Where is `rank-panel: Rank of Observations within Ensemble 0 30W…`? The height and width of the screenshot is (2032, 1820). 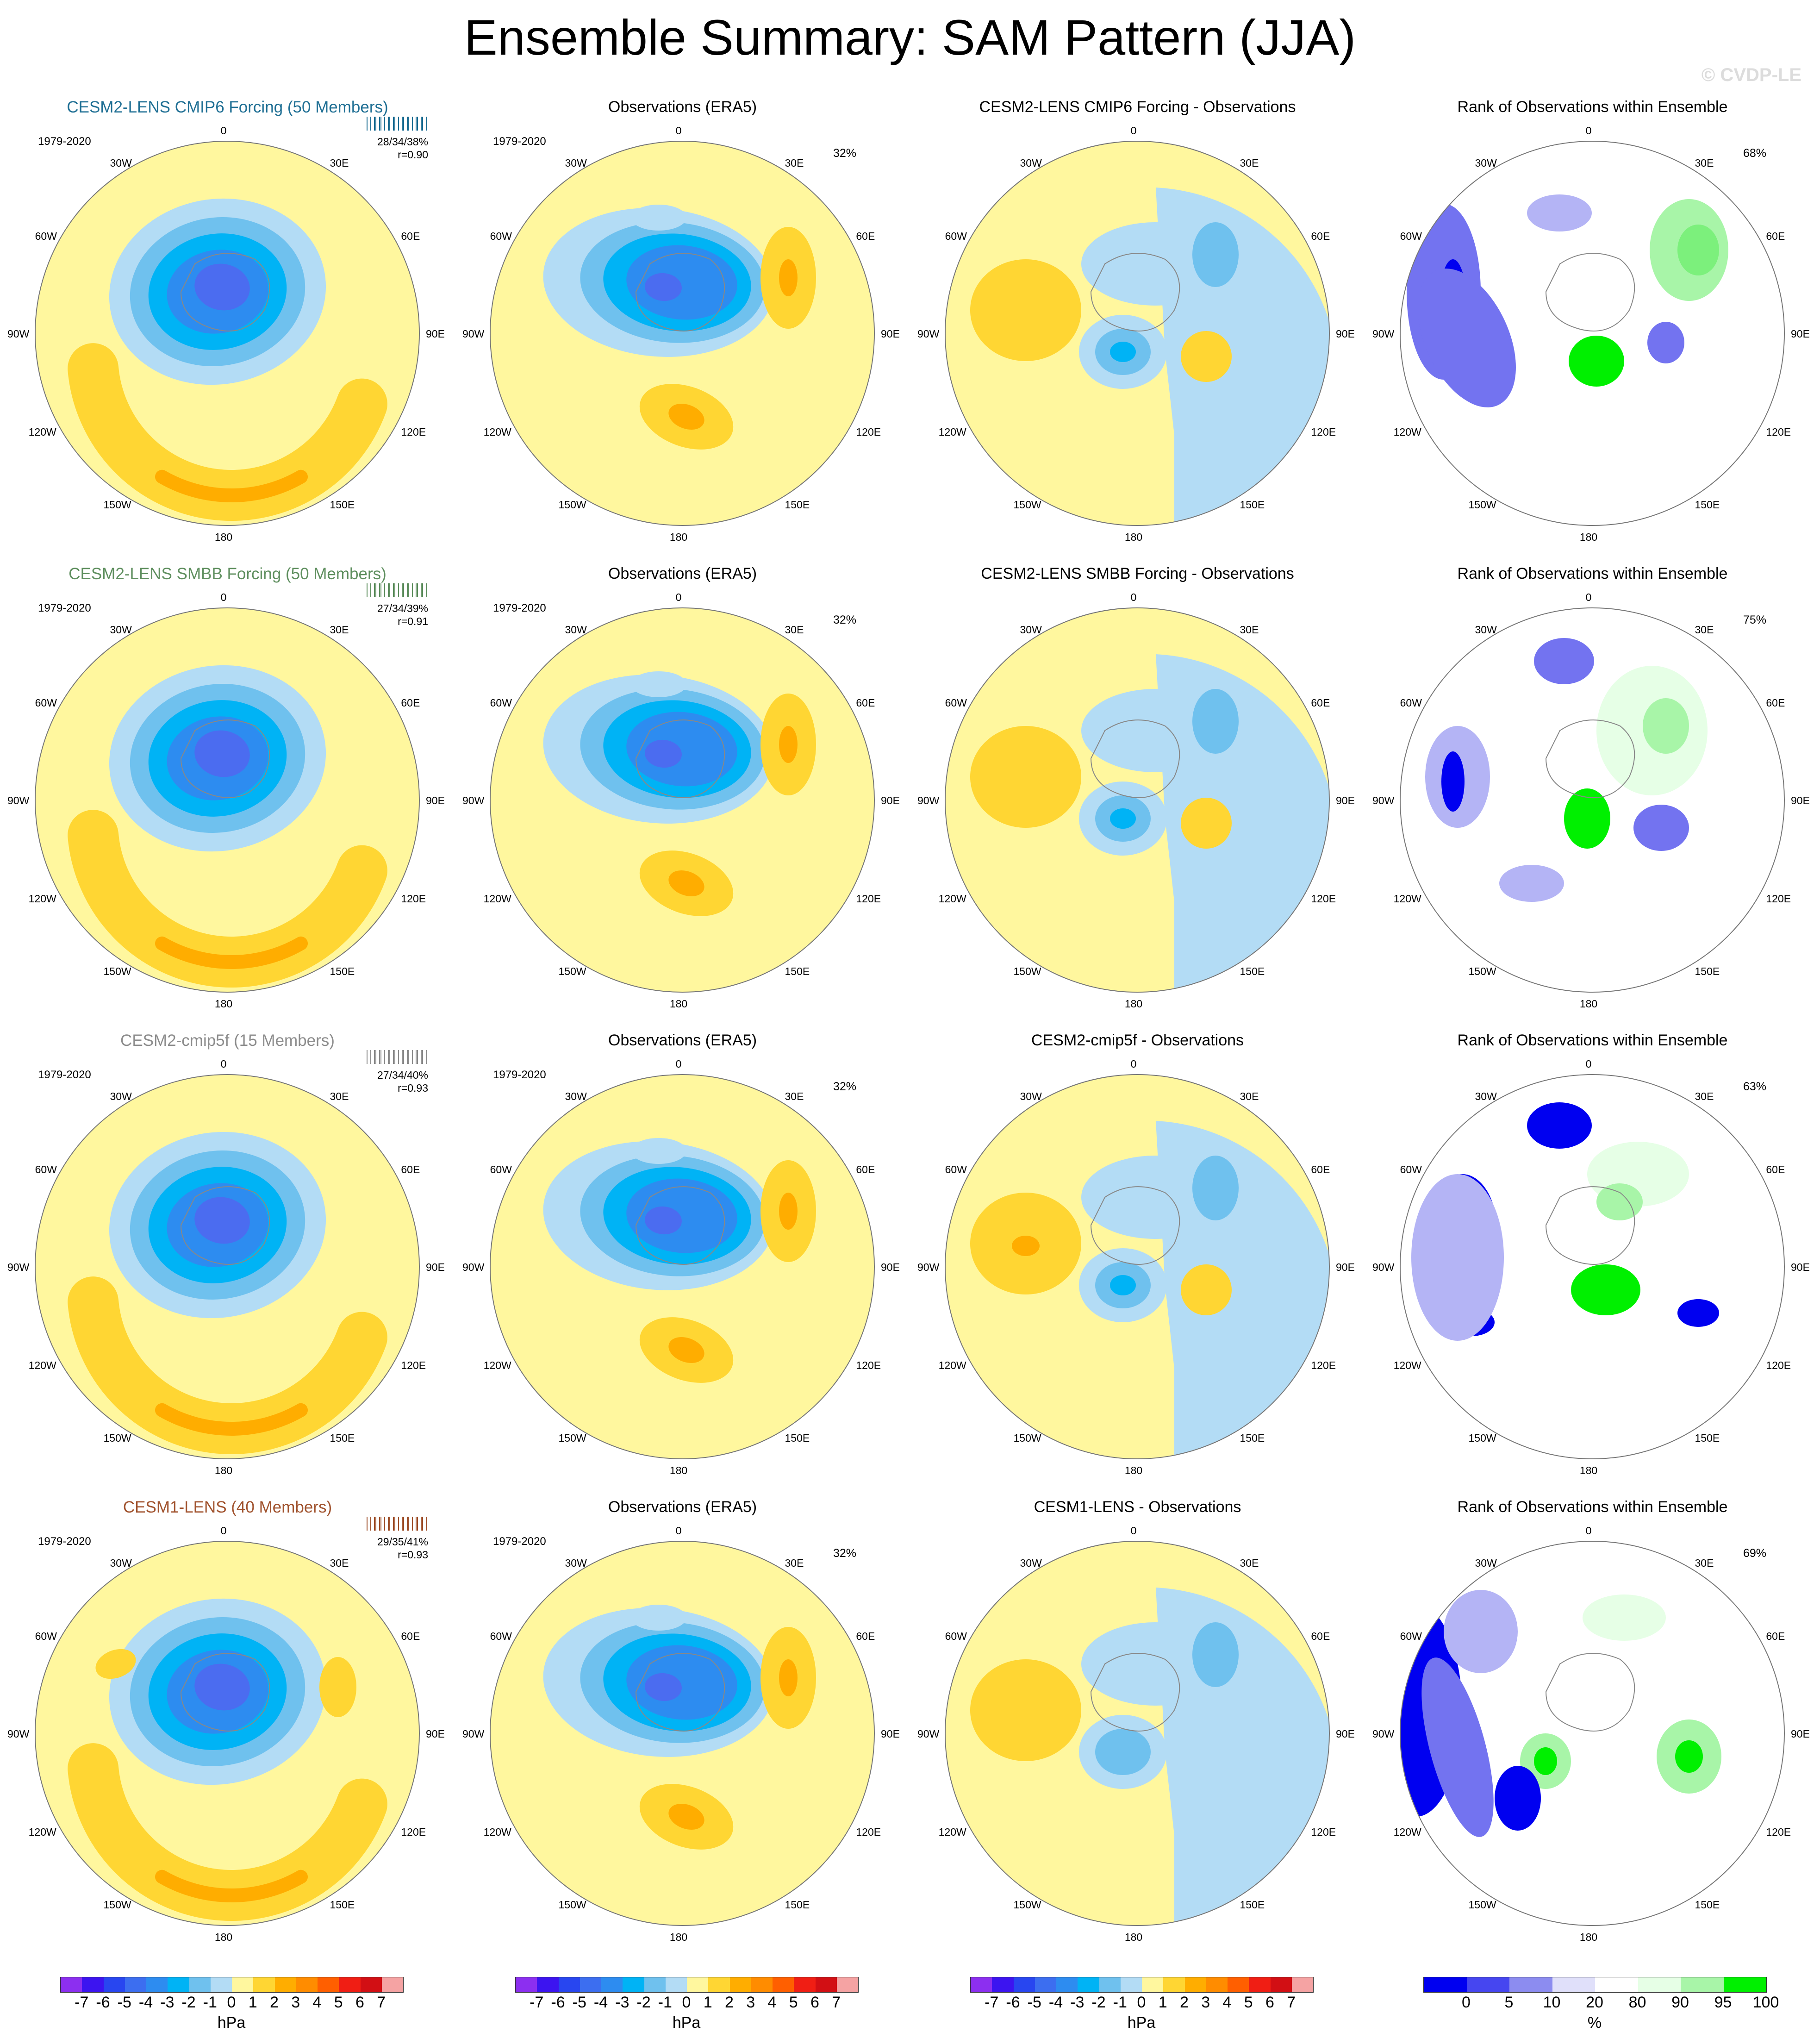
rank-panel: Rank of Observations within Ensemble 0 30W… is located at coordinates (1592, 1259).